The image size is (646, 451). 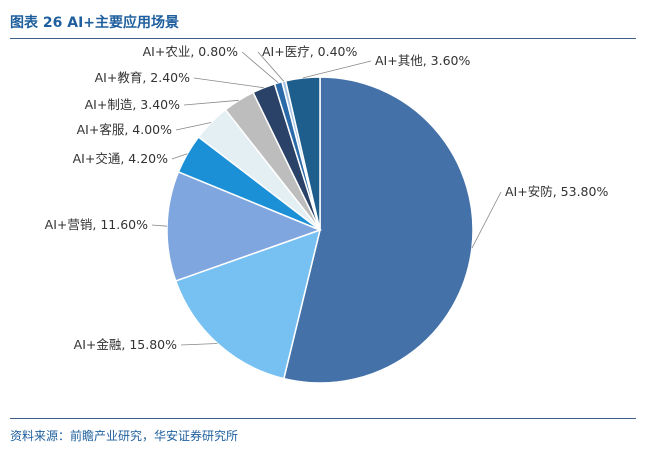 I want to click on slice-label: AI+营销, 11.60%, so click(x=96, y=224).